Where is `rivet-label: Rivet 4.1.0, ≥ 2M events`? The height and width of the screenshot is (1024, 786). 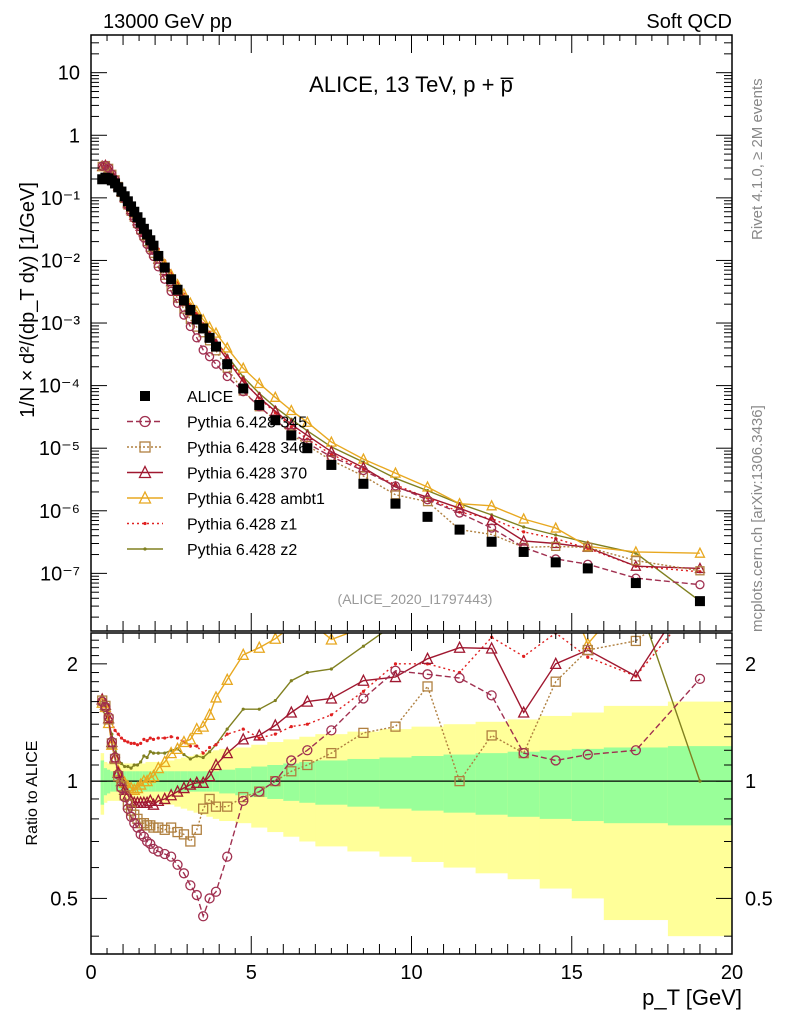
rivet-label: Rivet 4.1.0, ≥ 2M events is located at coordinates (757, 159).